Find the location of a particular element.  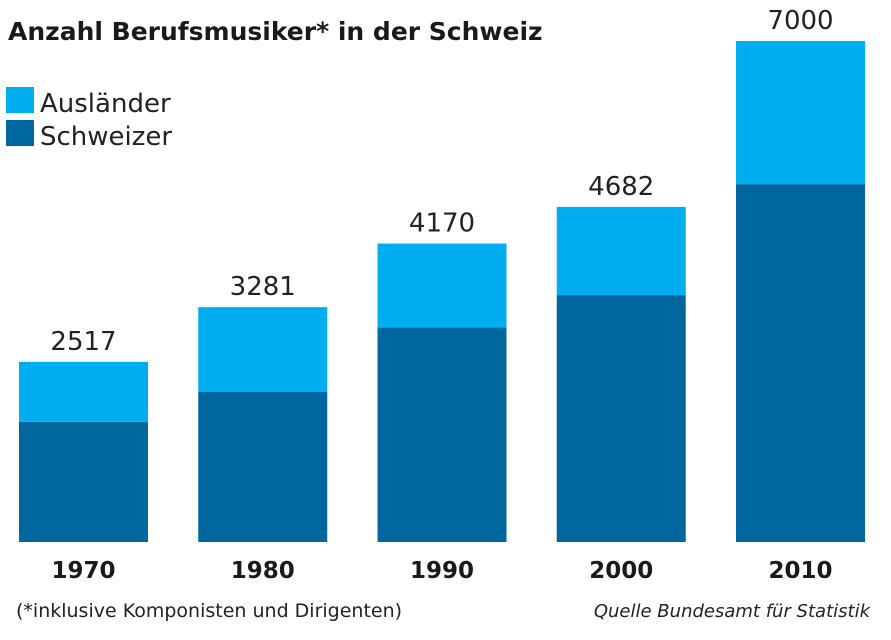

bar-auslaender-1970 is located at coordinates (83, 391).